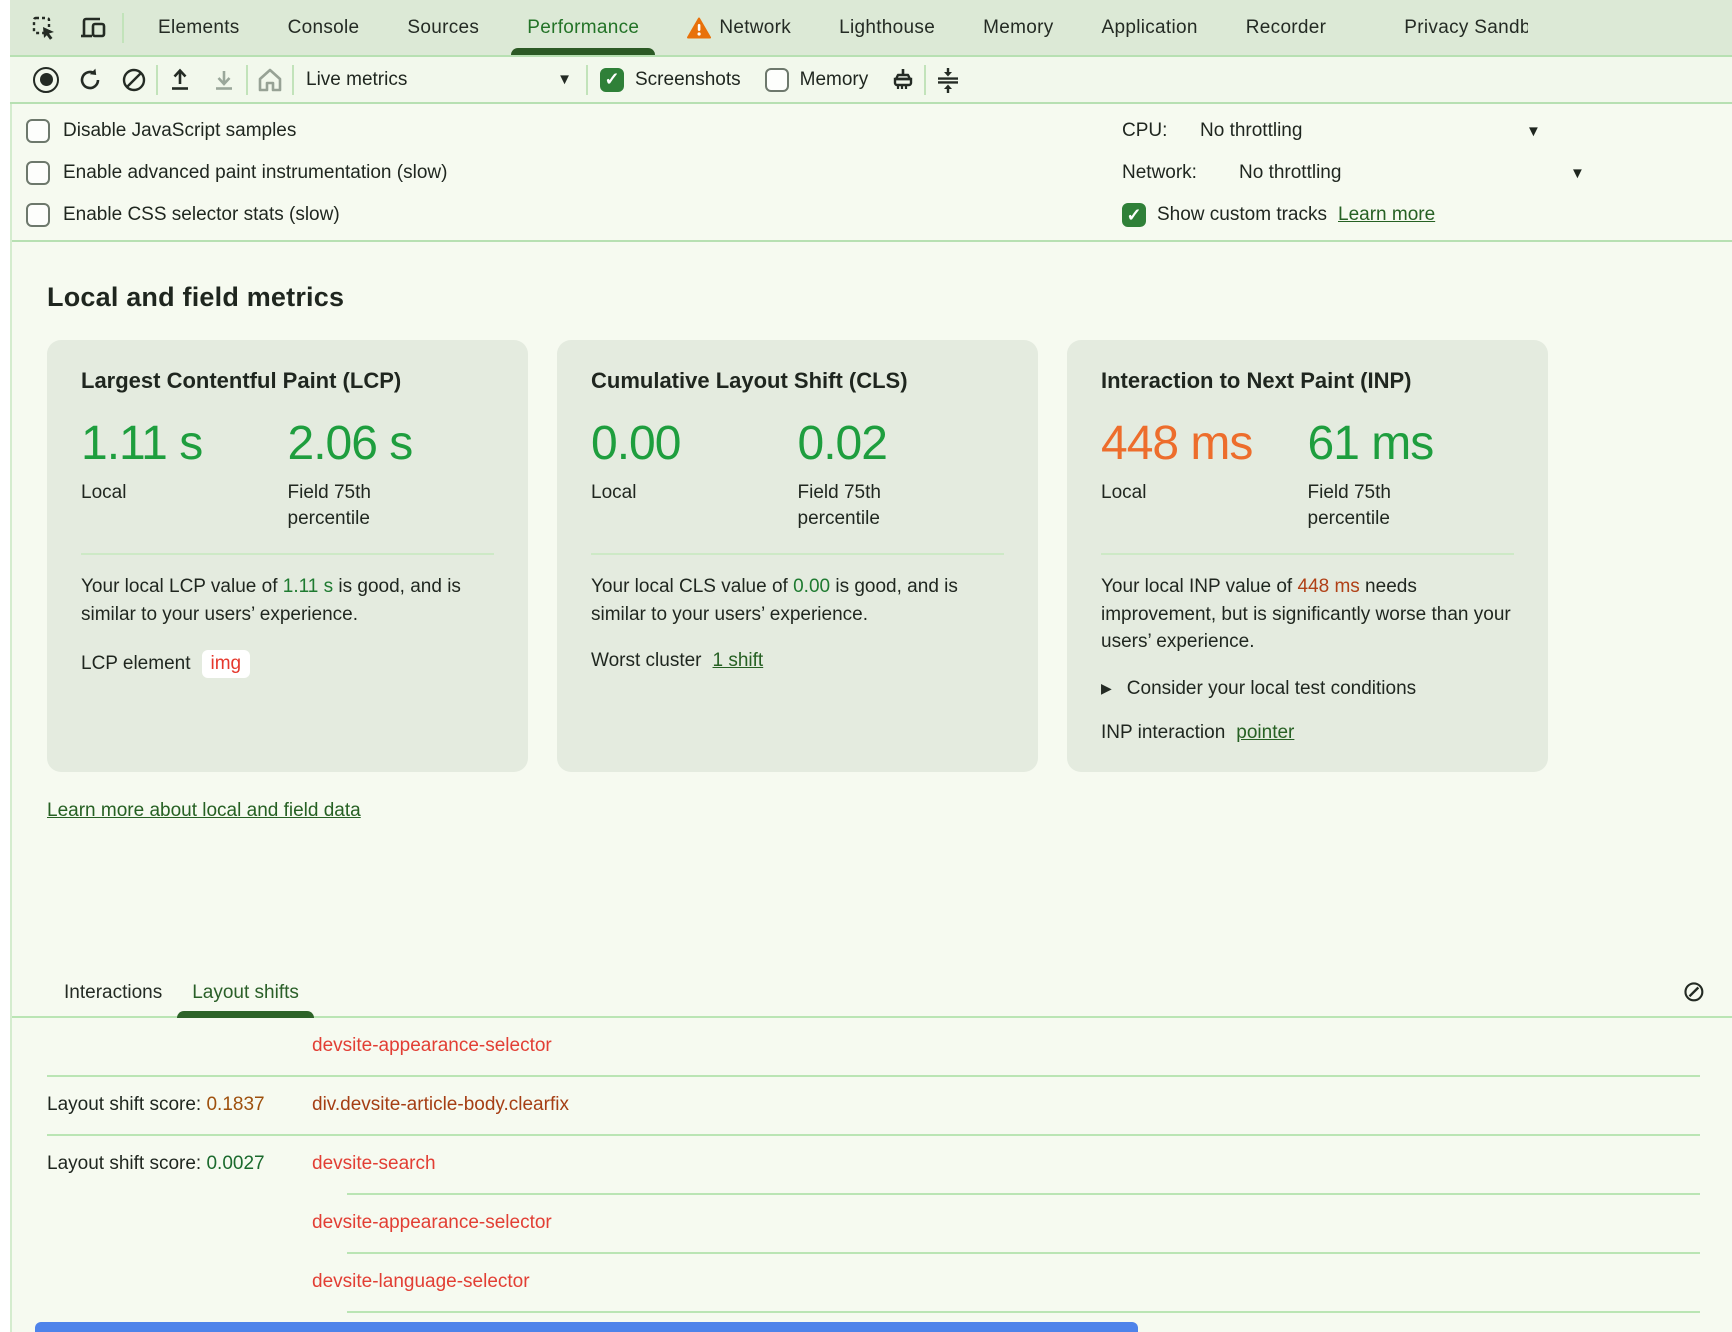 The image size is (1732, 1332). I want to click on lcp-element-node-link: img, so click(226, 664).